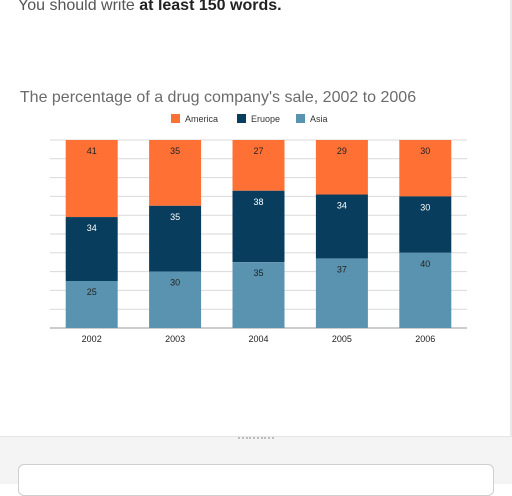 The height and width of the screenshot is (496, 512). Describe the element at coordinates (79, 7) in the screenshot. I see `instruction-prefix: You should write` at that location.